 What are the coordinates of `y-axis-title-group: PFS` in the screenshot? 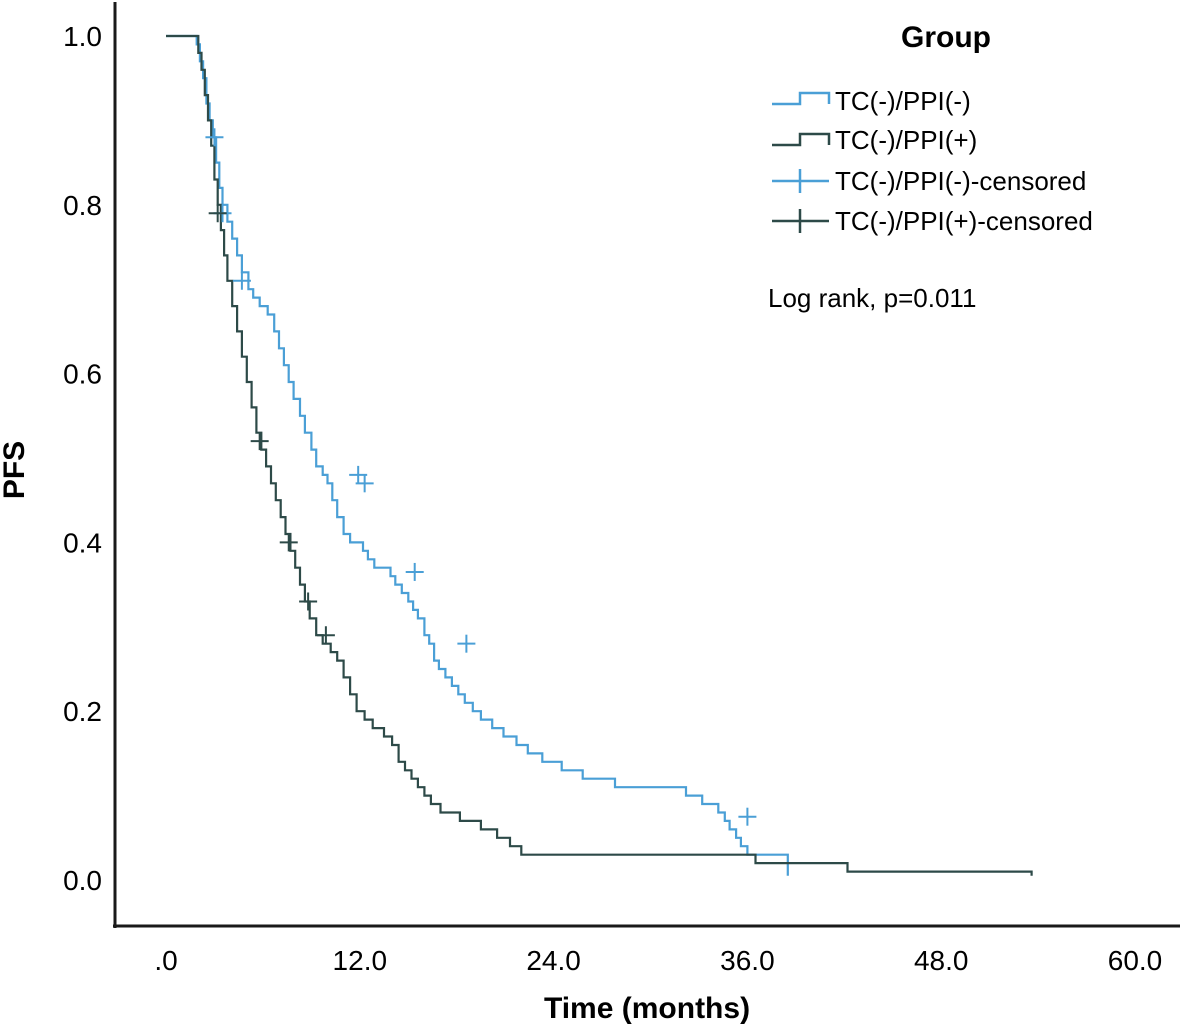 It's located at (15, 470).